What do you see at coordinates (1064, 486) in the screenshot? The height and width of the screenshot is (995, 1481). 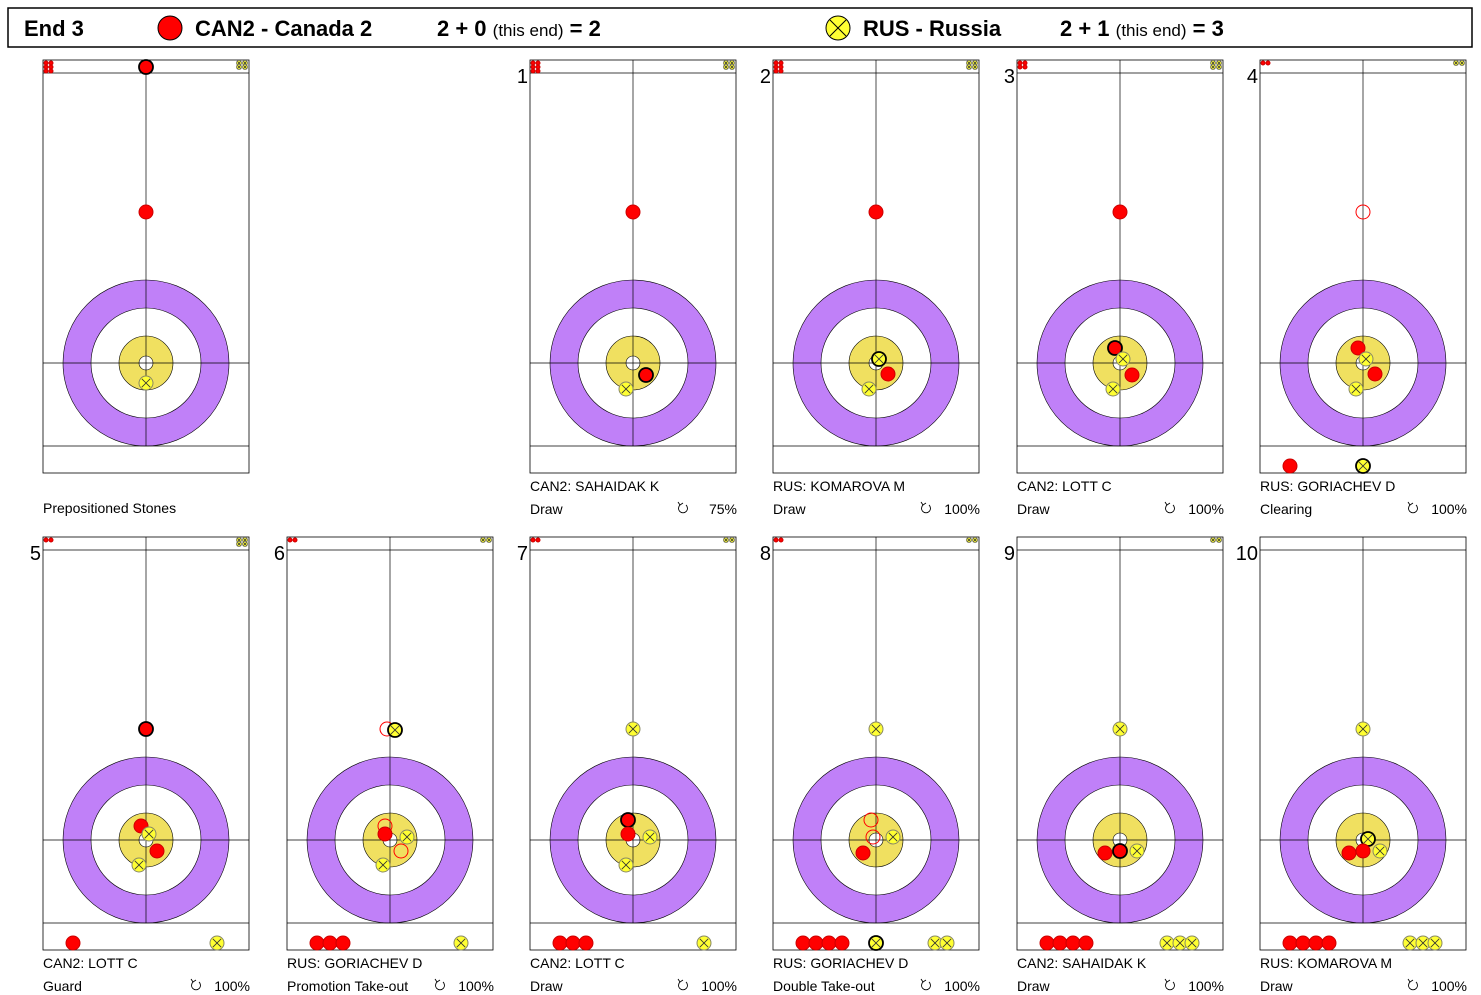 I see `player: CAN2: LOTT C` at bounding box center [1064, 486].